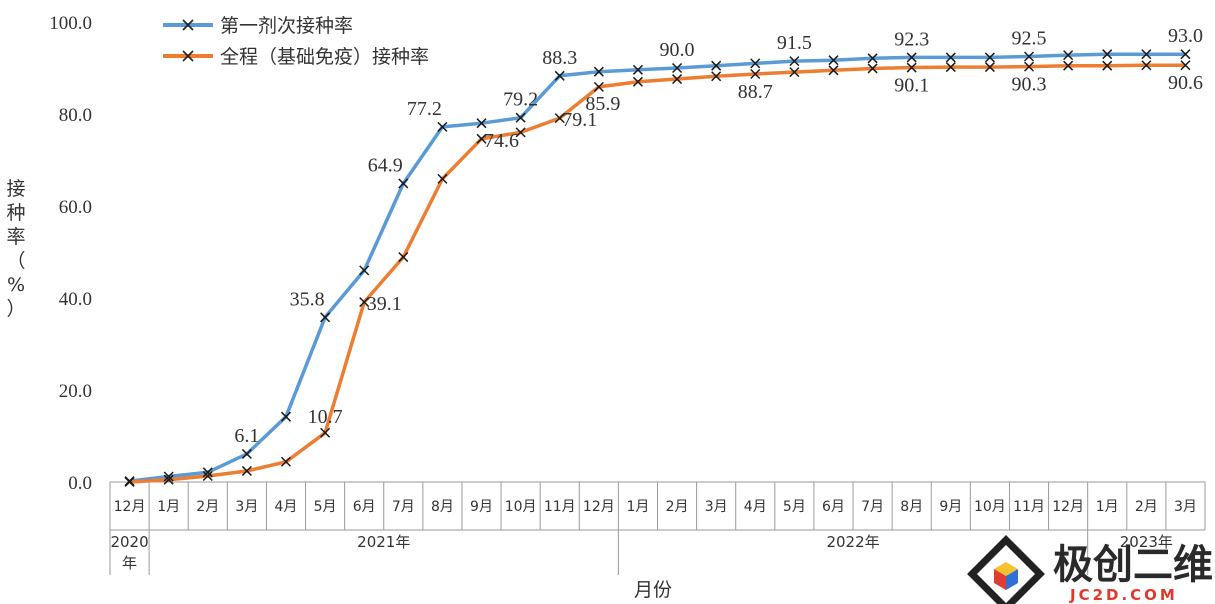 The width and height of the screenshot is (1215, 604). Describe the element at coordinates (188, 25) in the screenshot. I see `legend-marker-first-dose` at that location.